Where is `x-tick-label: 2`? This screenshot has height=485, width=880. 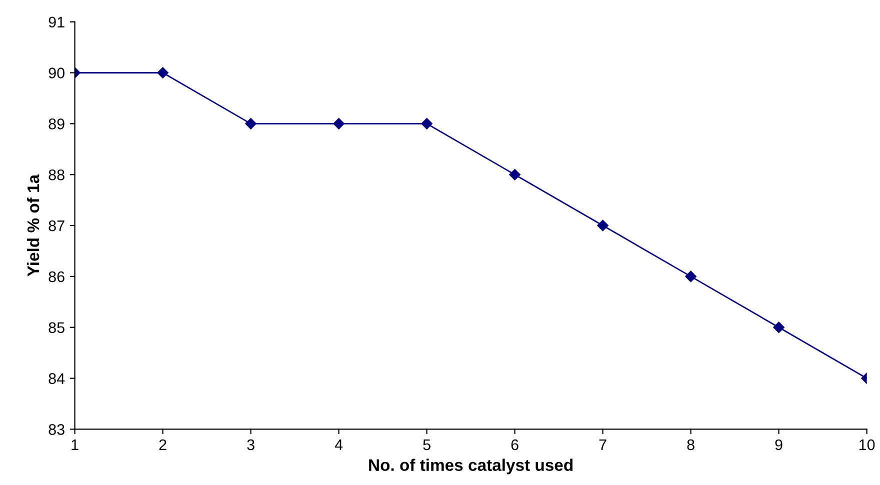 x-tick-label: 2 is located at coordinates (162, 444).